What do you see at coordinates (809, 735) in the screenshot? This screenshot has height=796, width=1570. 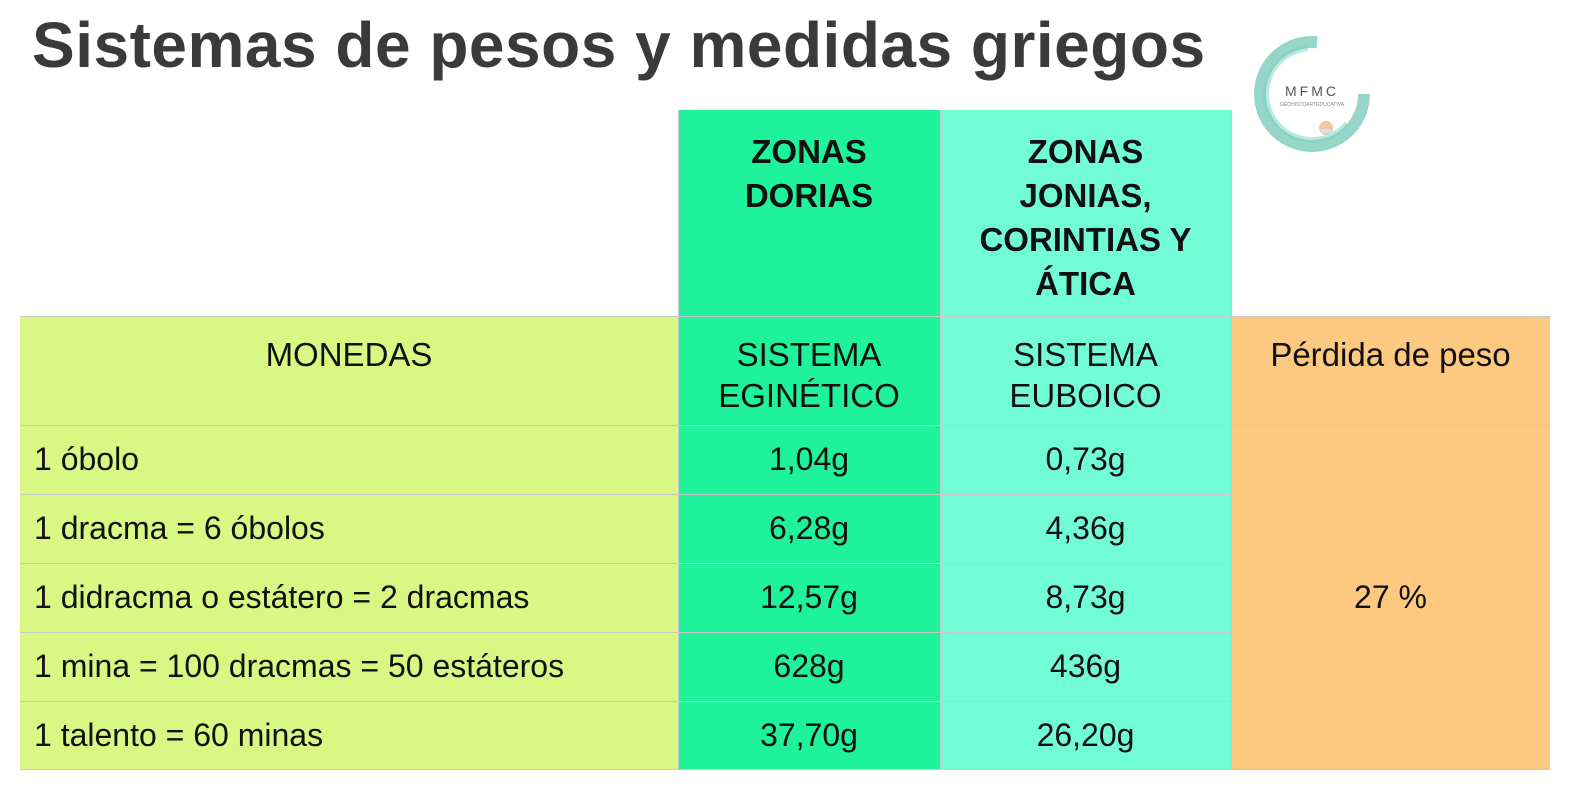 I see `row-5-eginetico: 37,70g` at bounding box center [809, 735].